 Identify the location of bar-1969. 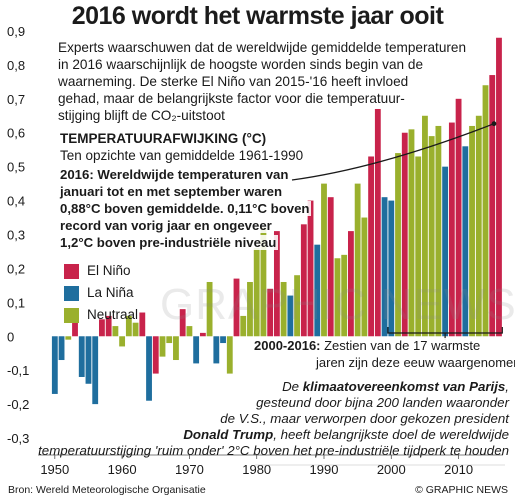
(182, 323).